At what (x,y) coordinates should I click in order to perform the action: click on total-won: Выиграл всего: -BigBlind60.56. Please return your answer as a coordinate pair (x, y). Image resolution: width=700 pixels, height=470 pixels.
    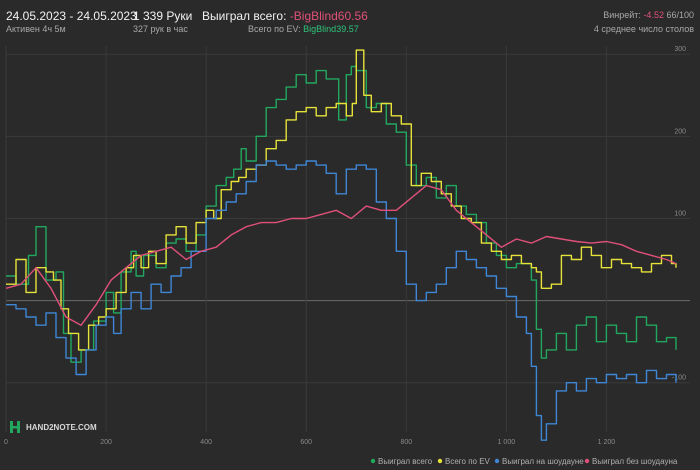
    Looking at the image, I should click on (285, 16).